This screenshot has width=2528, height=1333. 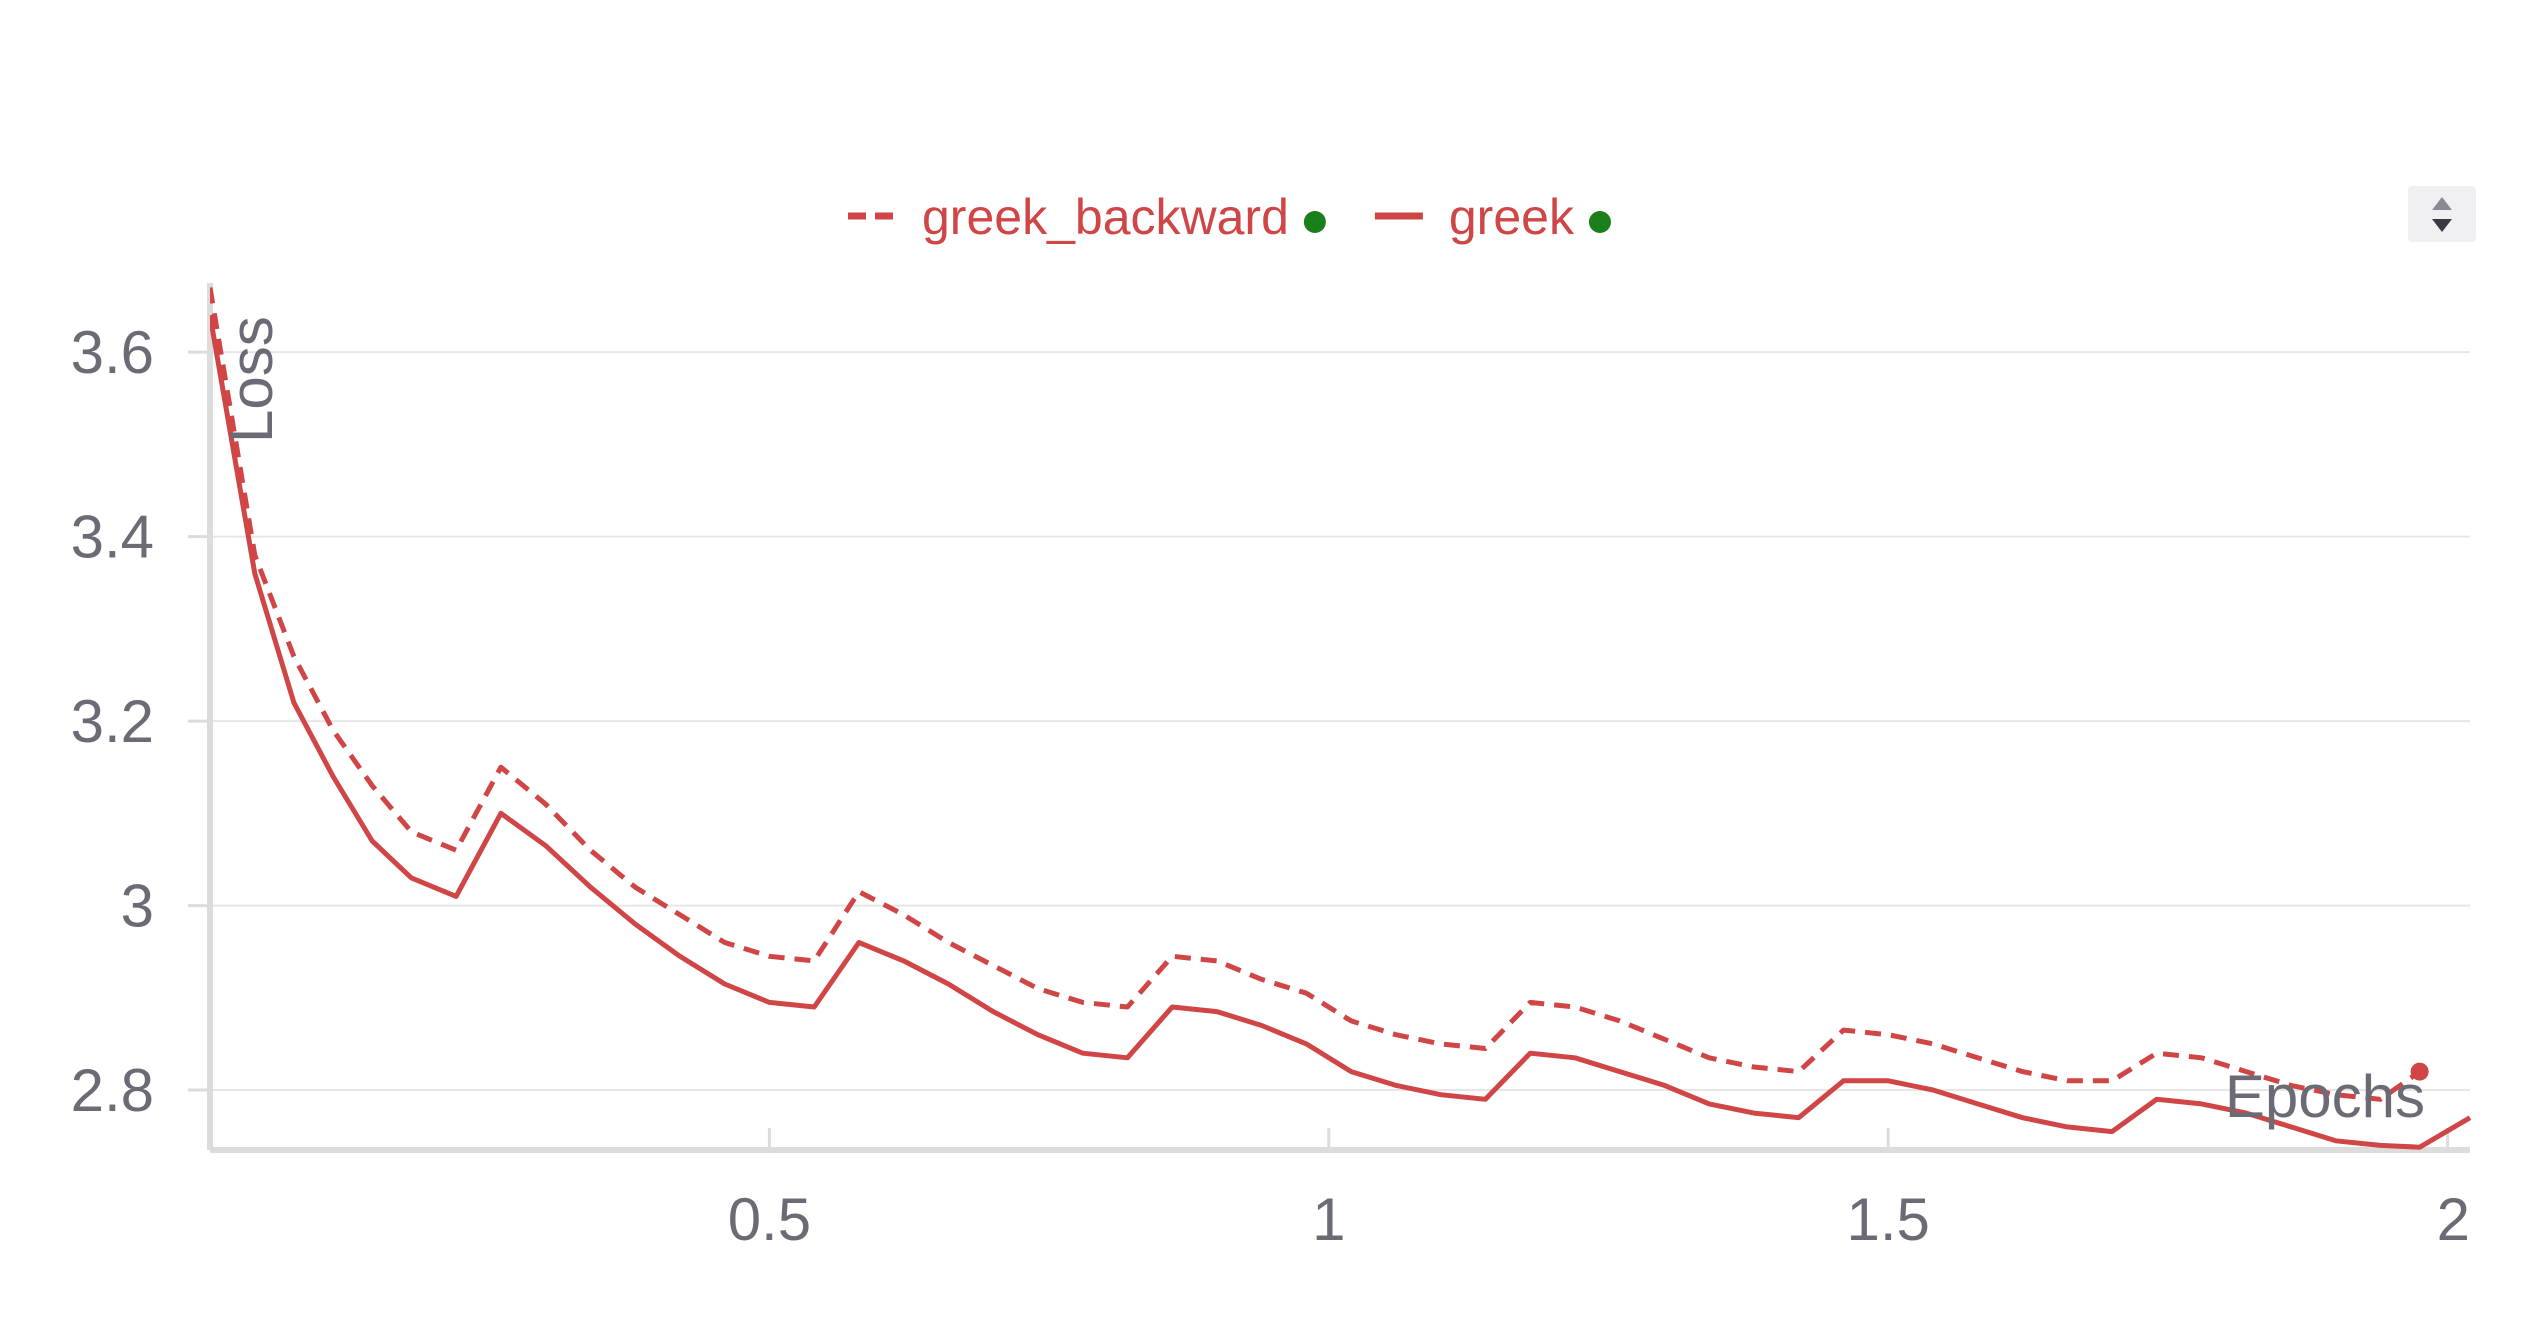 What do you see at coordinates (112, 352) in the screenshot?
I see `y-tick-label: 3.6` at bounding box center [112, 352].